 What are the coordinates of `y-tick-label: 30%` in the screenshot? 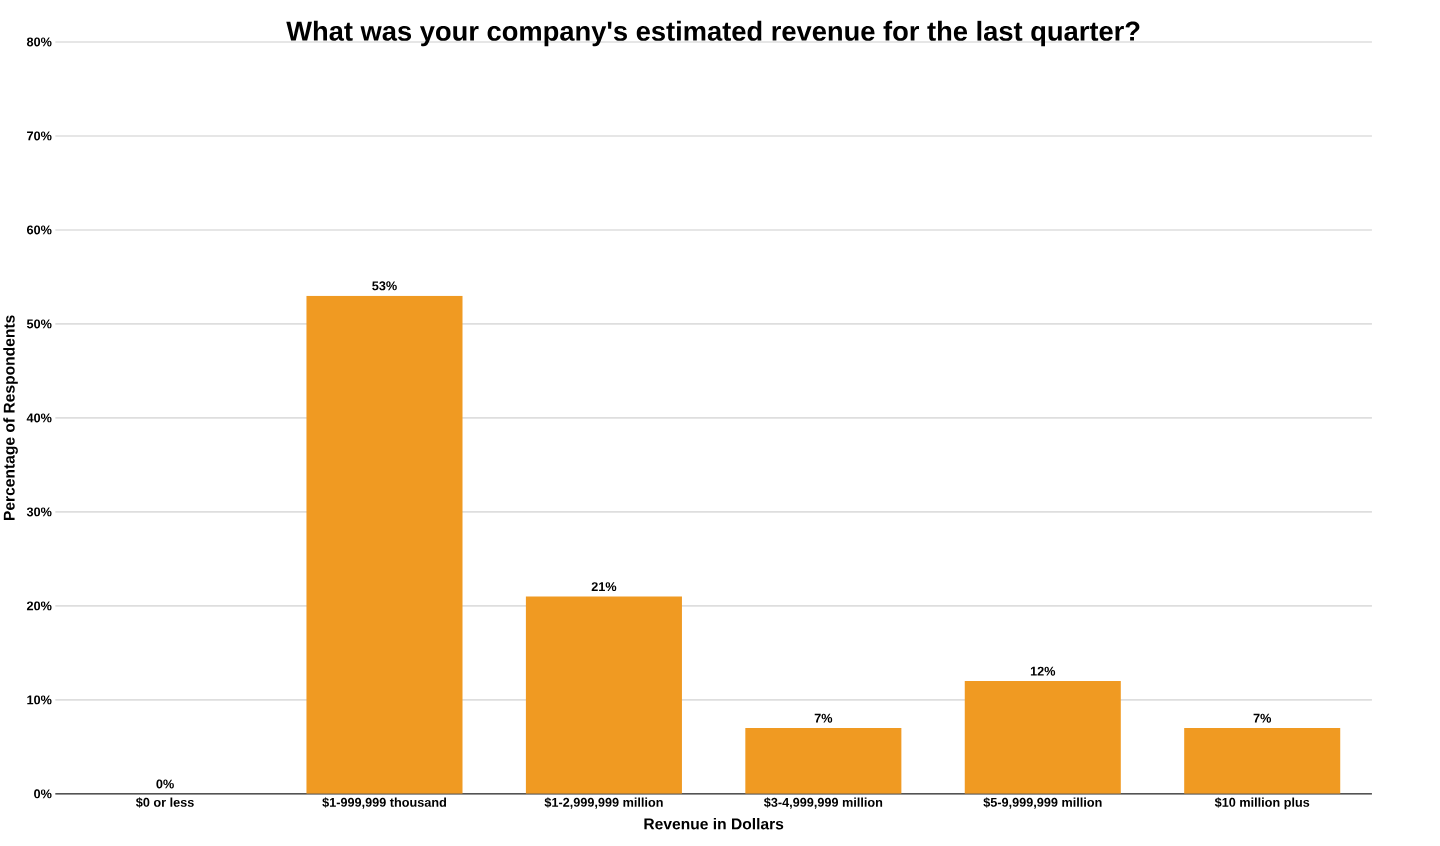 It's located at (39, 512).